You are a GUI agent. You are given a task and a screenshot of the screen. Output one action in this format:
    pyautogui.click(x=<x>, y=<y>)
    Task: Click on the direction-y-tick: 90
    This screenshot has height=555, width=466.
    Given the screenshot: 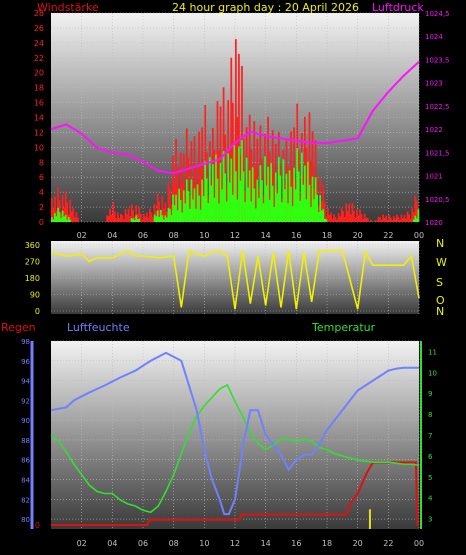 What is the action you would take?
    pyautogui.click(x=35, y=295)
    